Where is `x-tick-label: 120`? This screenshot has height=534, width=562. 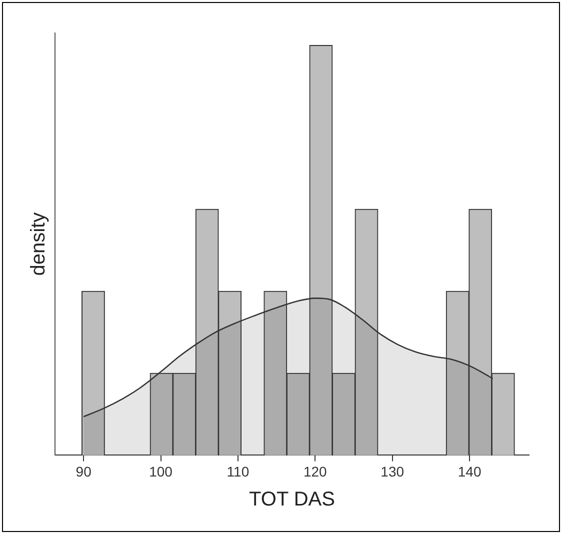
x-tick-label: 120 is located at coordinates (315, 471).